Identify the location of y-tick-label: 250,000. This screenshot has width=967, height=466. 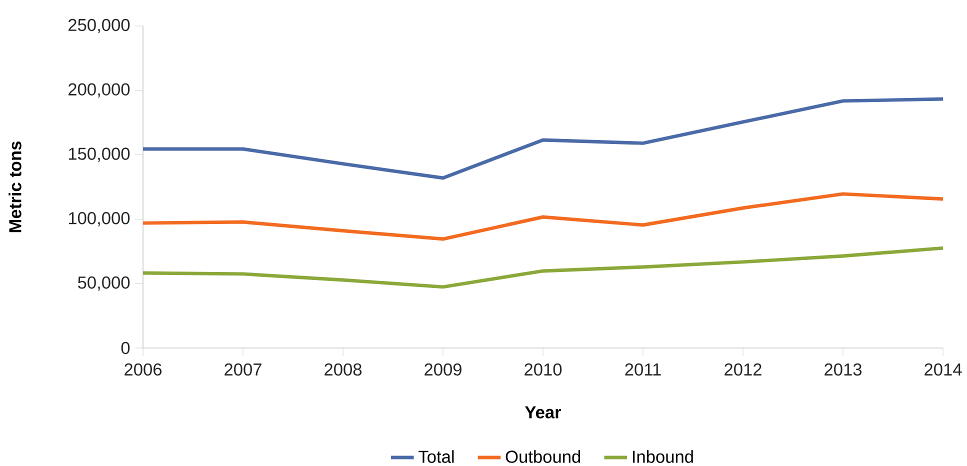
(99, 26).